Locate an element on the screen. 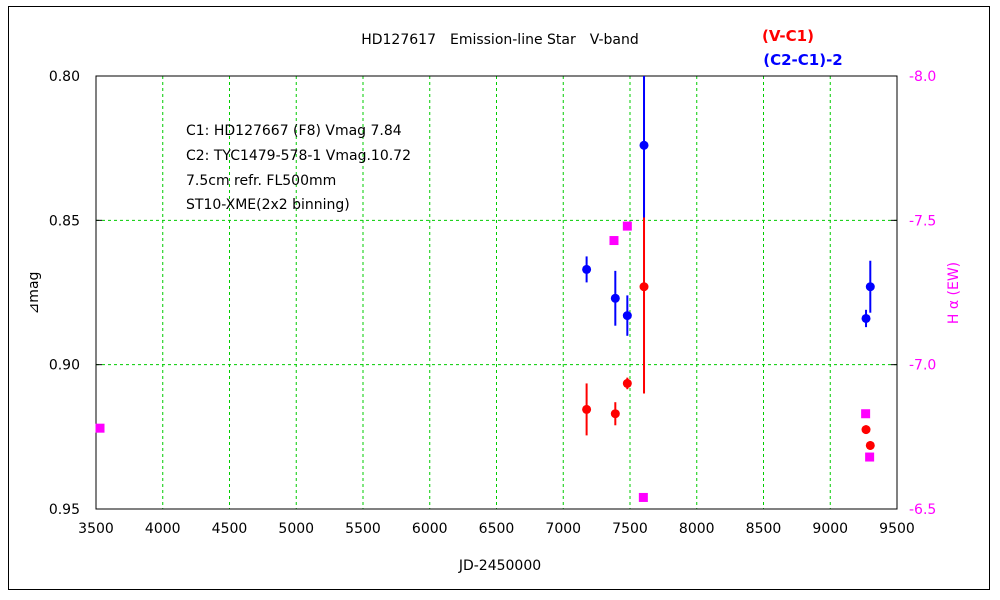  x-tick-label: 5000 is located at coordinates (296, 529).